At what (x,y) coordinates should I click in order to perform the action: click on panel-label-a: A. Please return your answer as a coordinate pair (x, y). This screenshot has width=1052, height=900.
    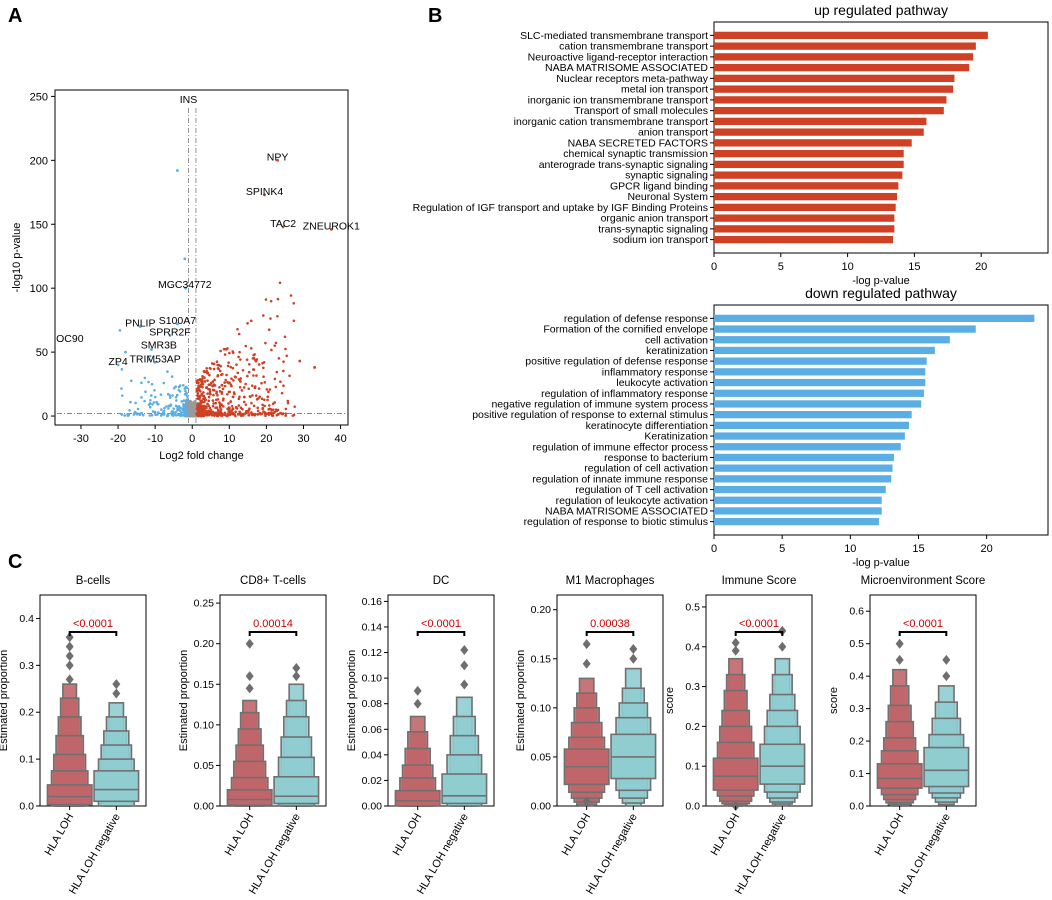
    Looking at the image, I should click on (15, 16).